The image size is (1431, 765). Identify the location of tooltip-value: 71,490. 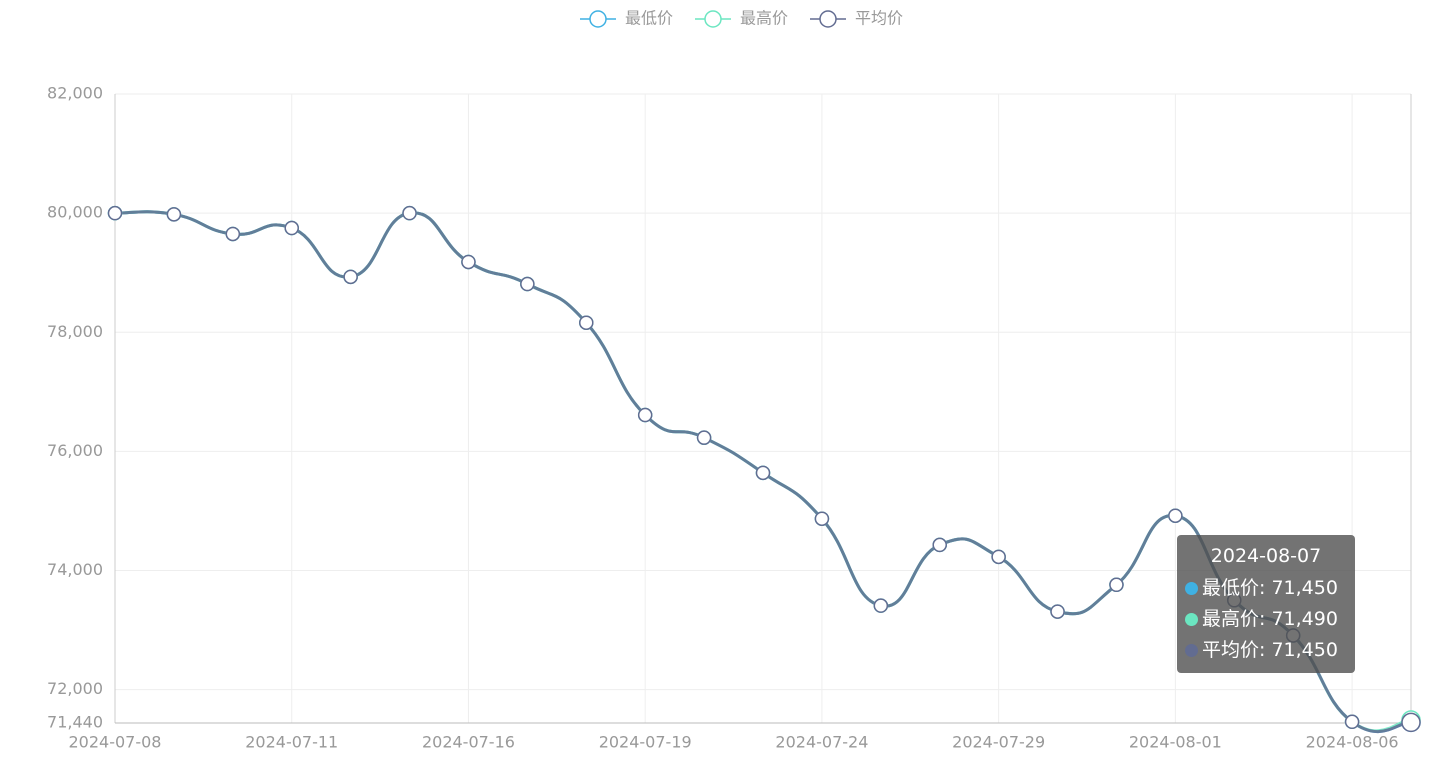
(1304, 619).